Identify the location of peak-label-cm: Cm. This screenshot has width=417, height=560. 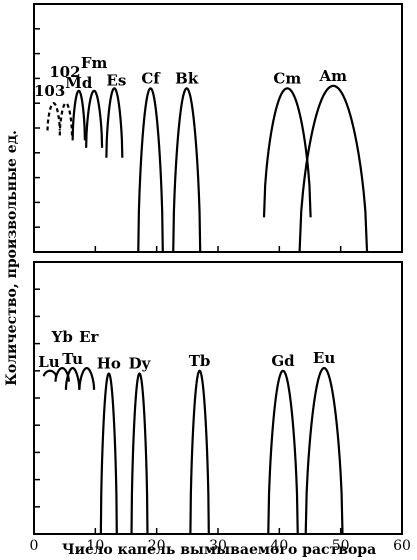
(287, 78).